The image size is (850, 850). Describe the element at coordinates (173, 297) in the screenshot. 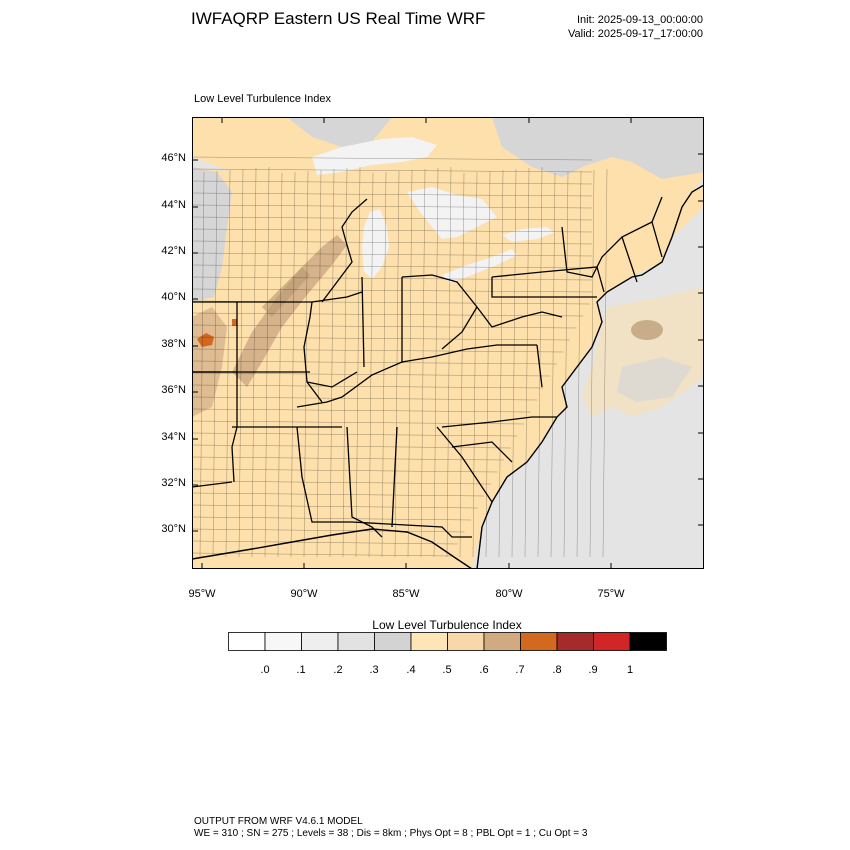

I see `lat-label-40: 40°N` at that location.